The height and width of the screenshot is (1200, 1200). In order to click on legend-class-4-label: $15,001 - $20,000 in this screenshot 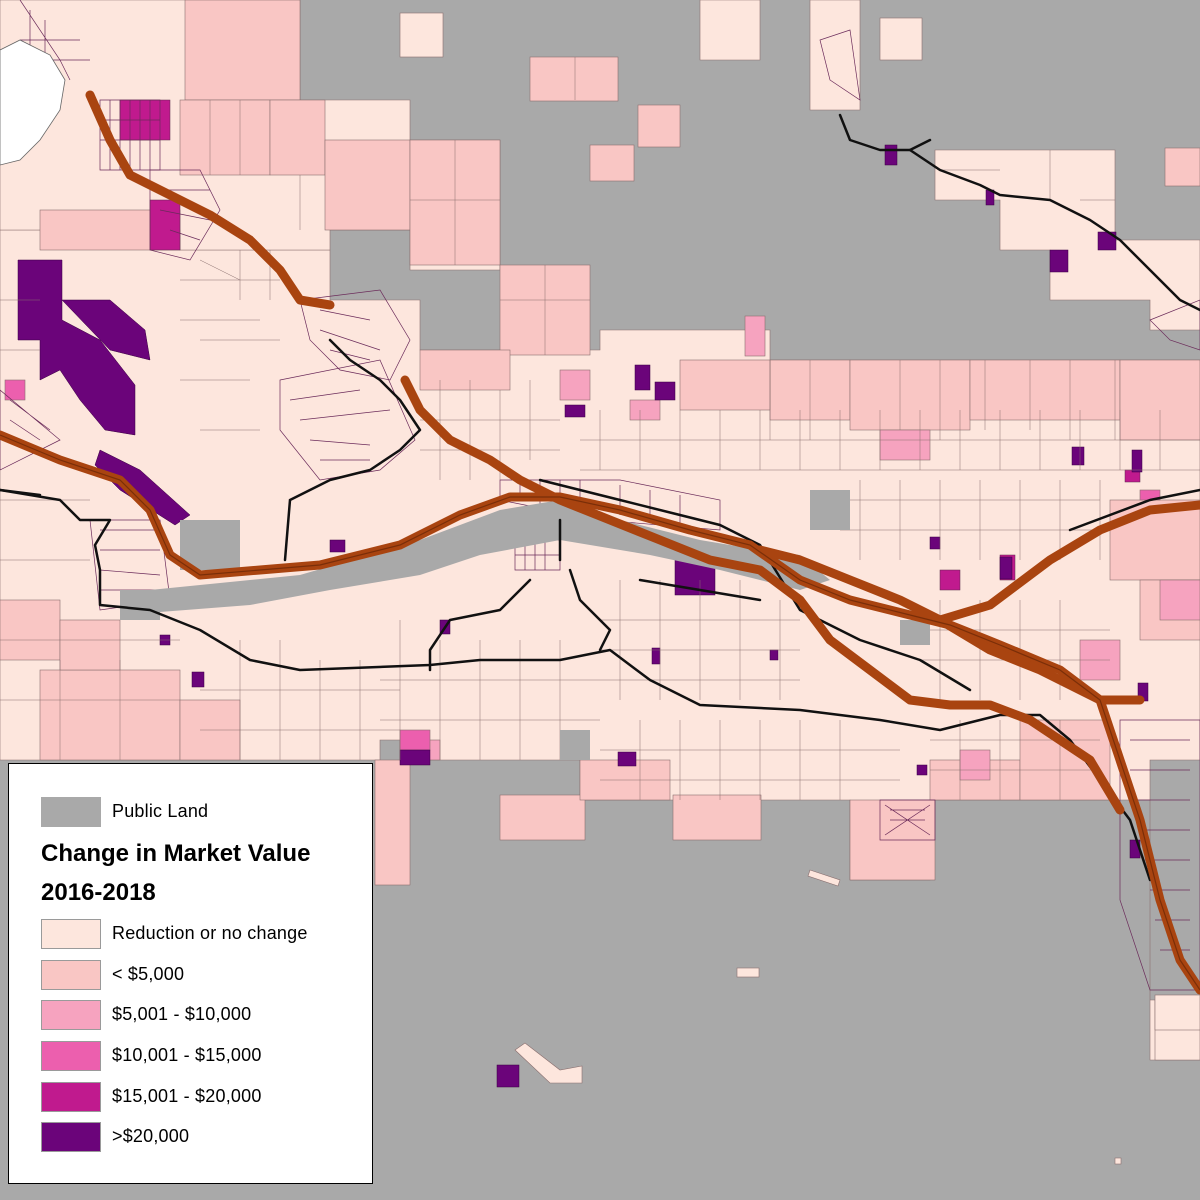, I will do `click(187, 1096)`.